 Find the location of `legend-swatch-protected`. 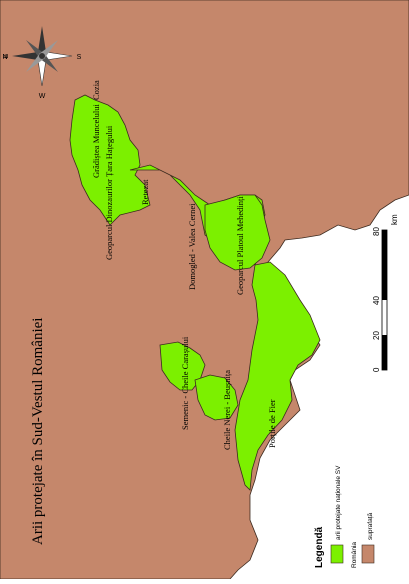

legend-swatch-protected is located at coordinates (337, 554).